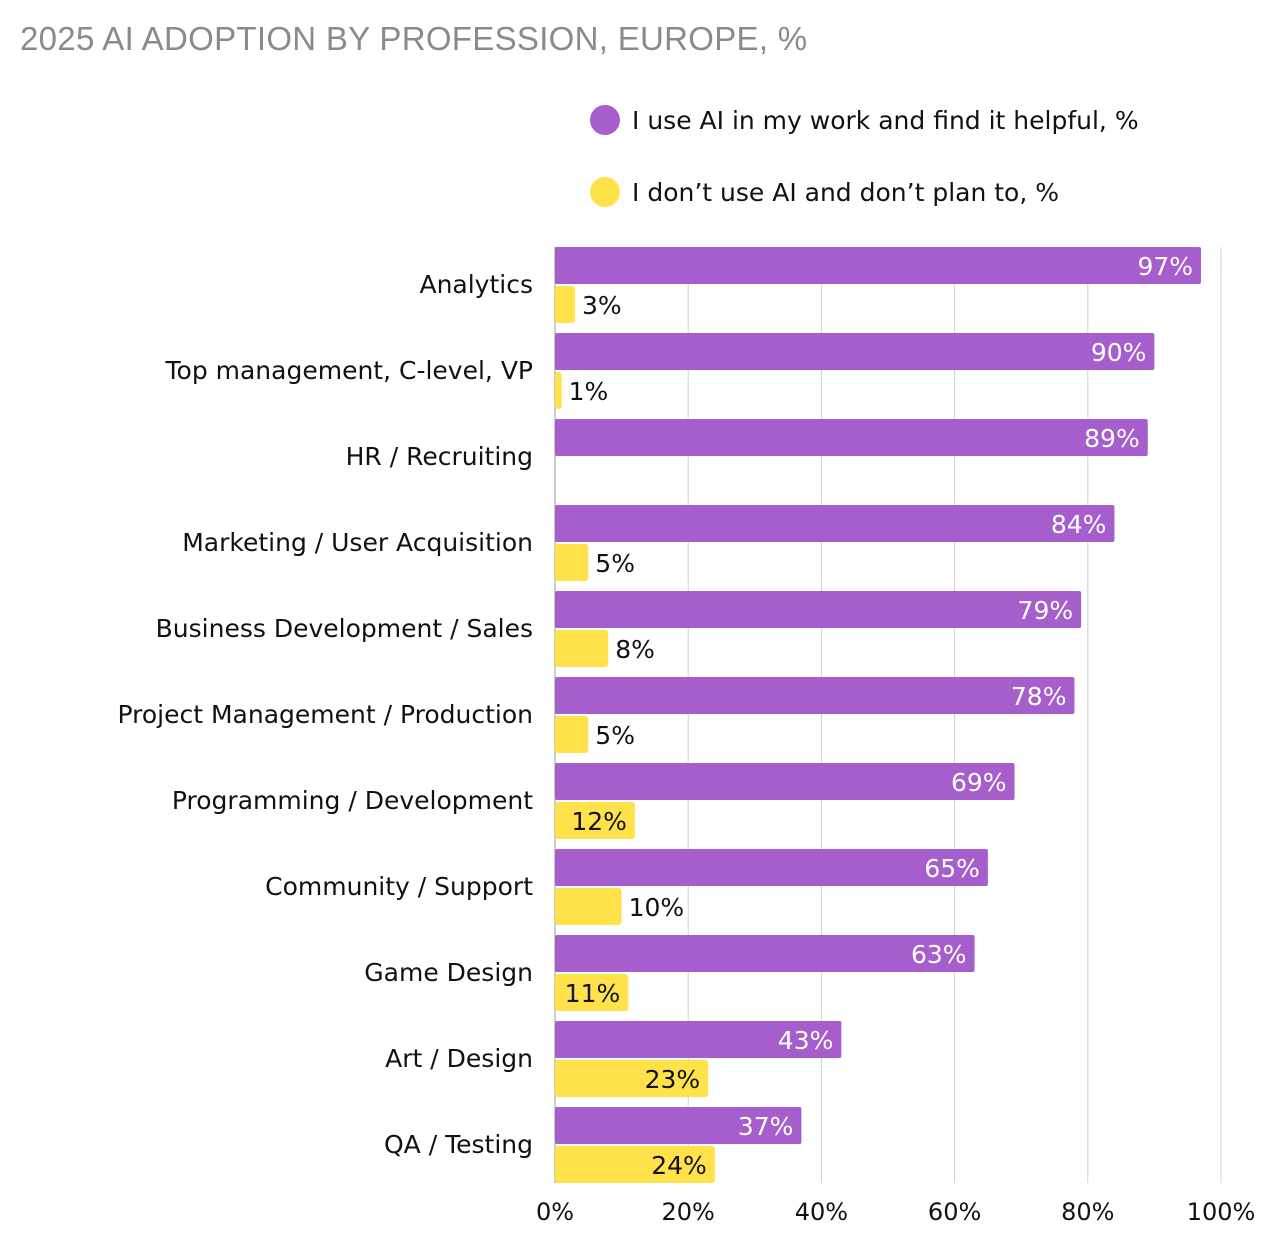  I want to click on category-label: Art / Design, so click(459, 1058).